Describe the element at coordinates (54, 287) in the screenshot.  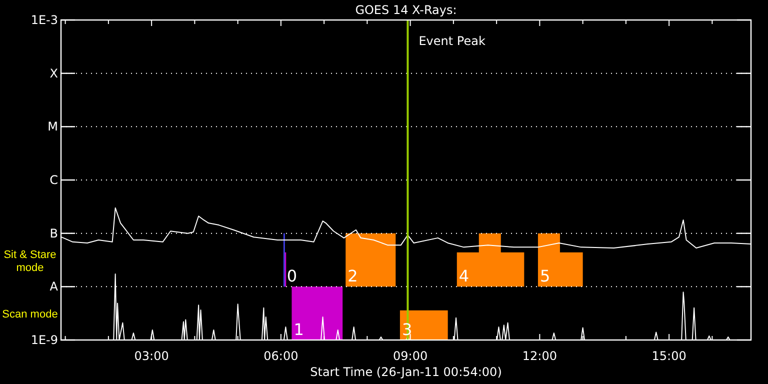
I see `y-tick-label: A` at that location.